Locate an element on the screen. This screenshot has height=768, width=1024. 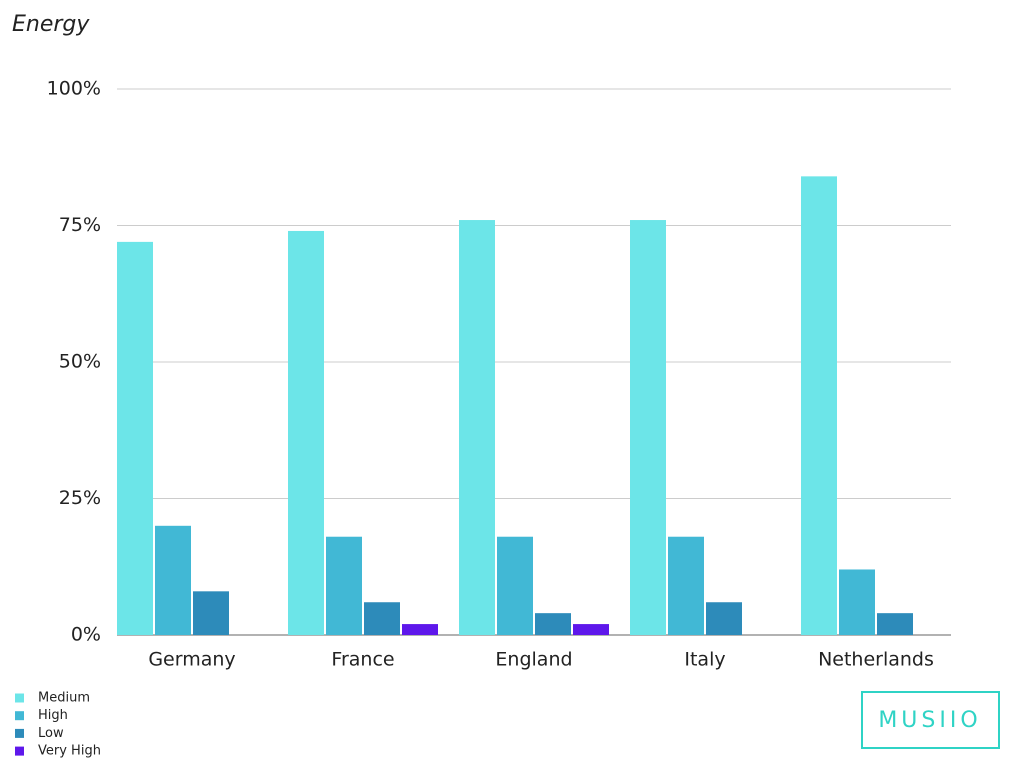
y-tick-label: 75% is located at coordinates (80, 225).